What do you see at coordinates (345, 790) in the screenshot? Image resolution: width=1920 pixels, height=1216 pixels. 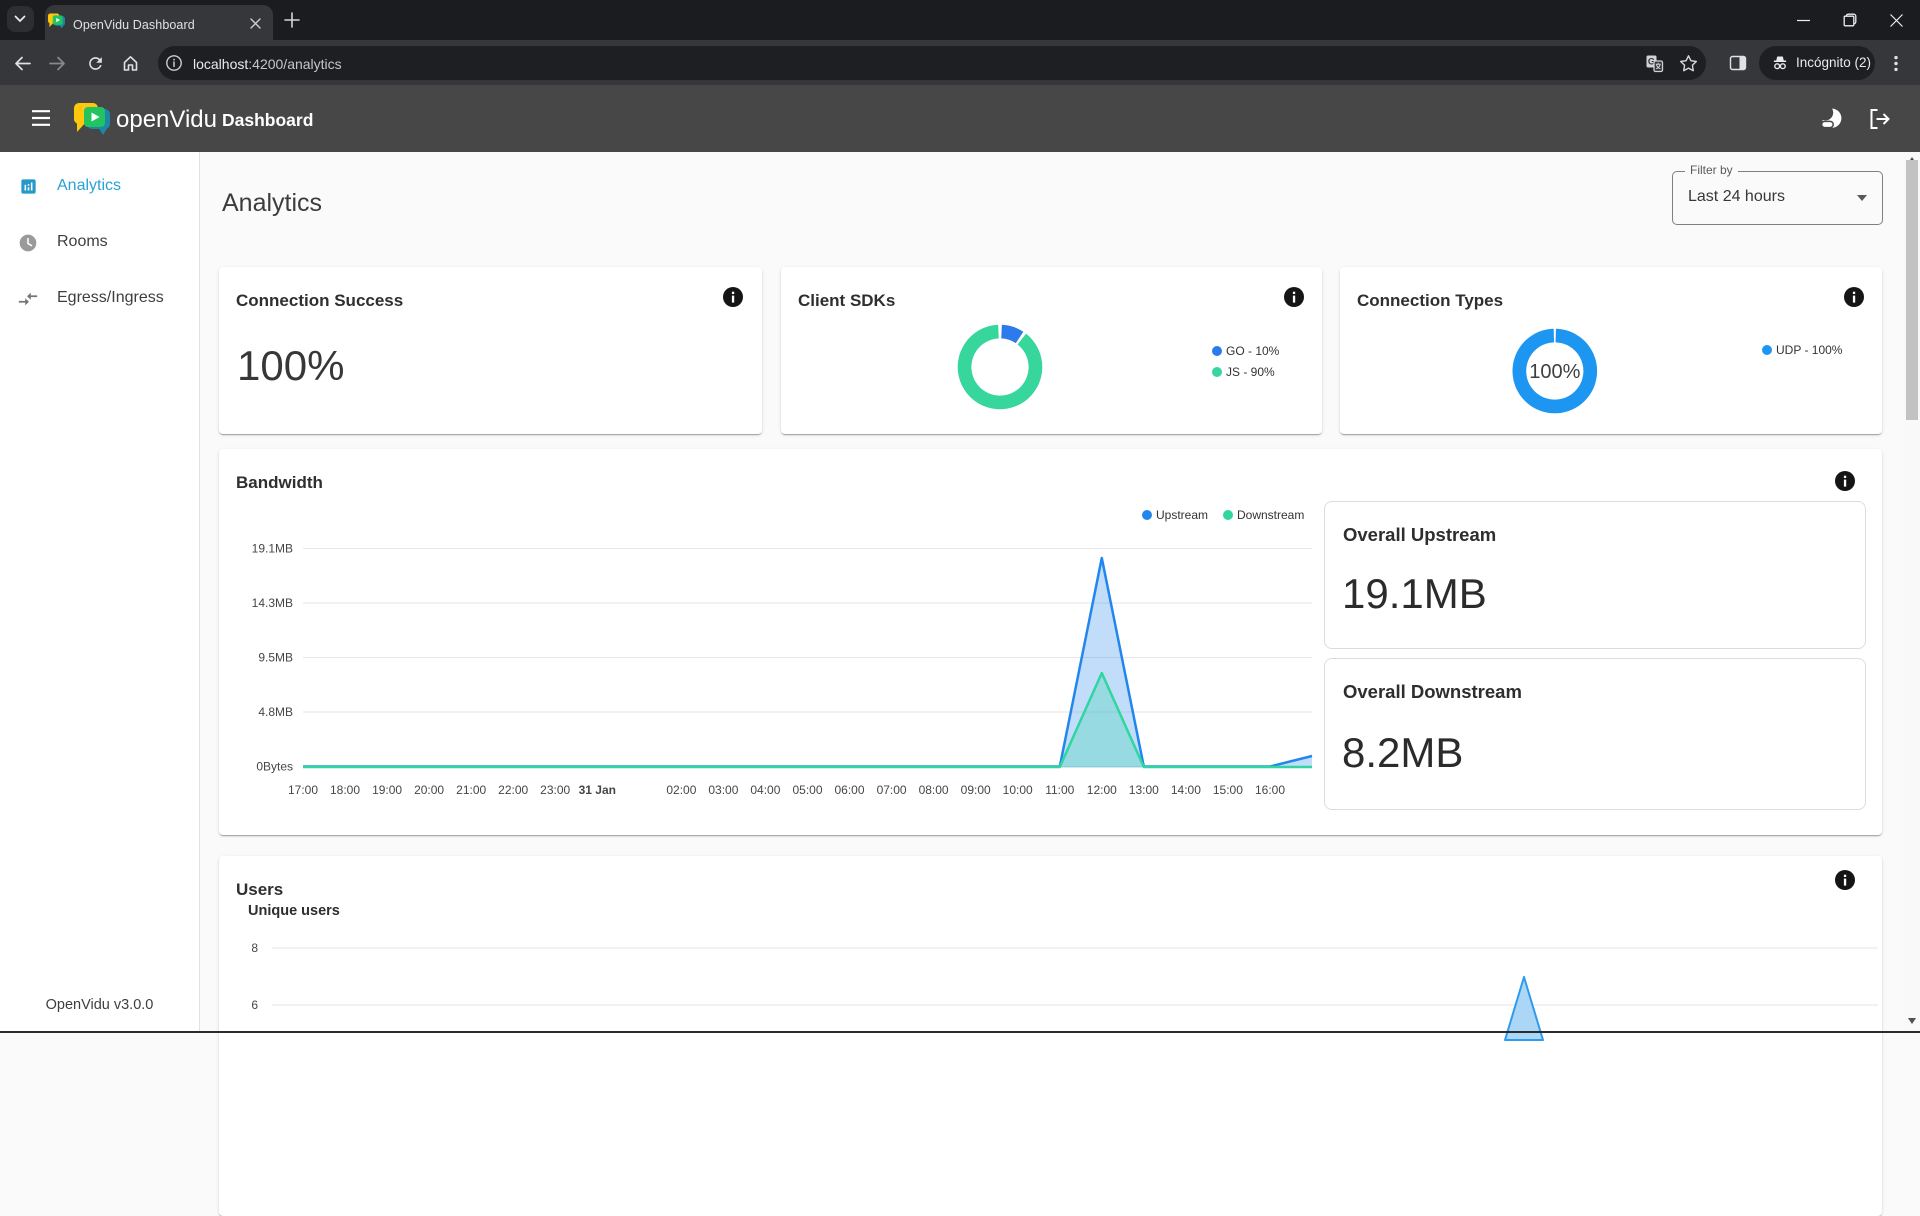 I see `svg-text: 18:00` at bounding box center [345, 790].